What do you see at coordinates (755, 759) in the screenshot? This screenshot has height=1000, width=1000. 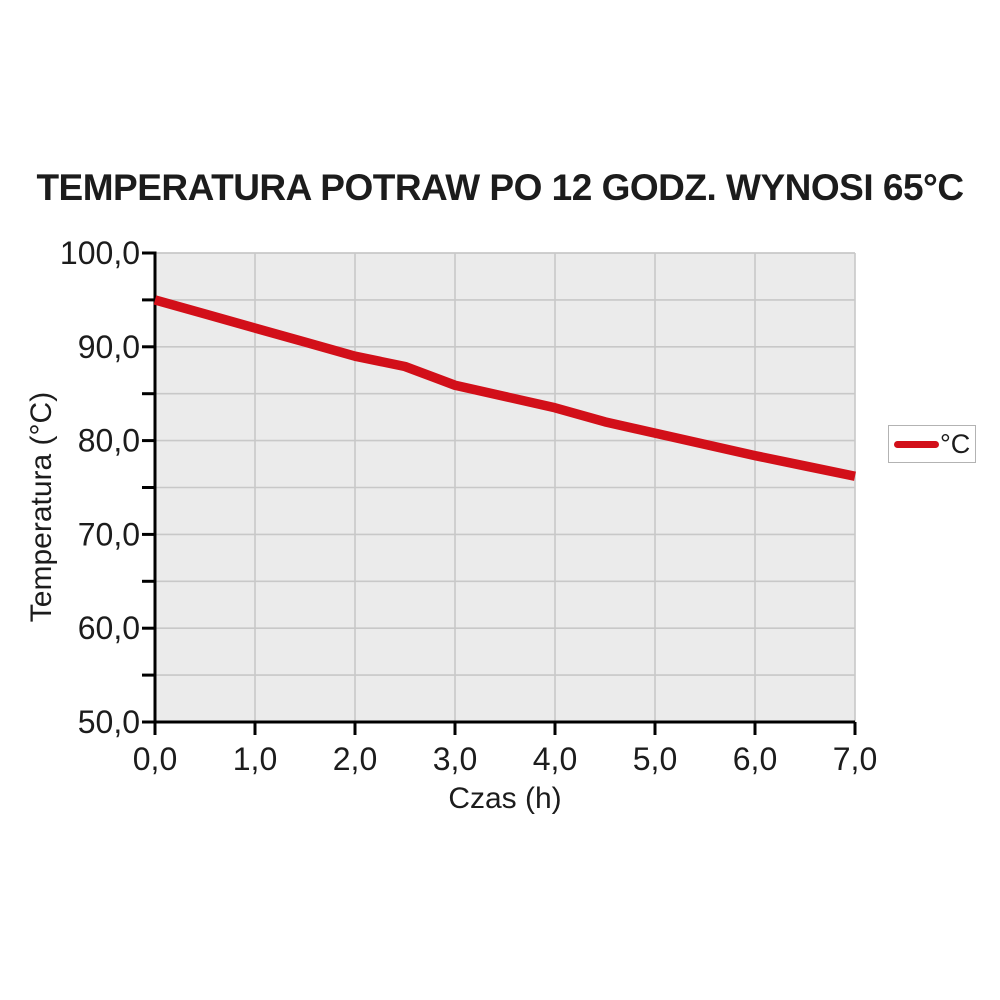 I see `x-tick-label: 6,0` at bounding box center [755, 759].